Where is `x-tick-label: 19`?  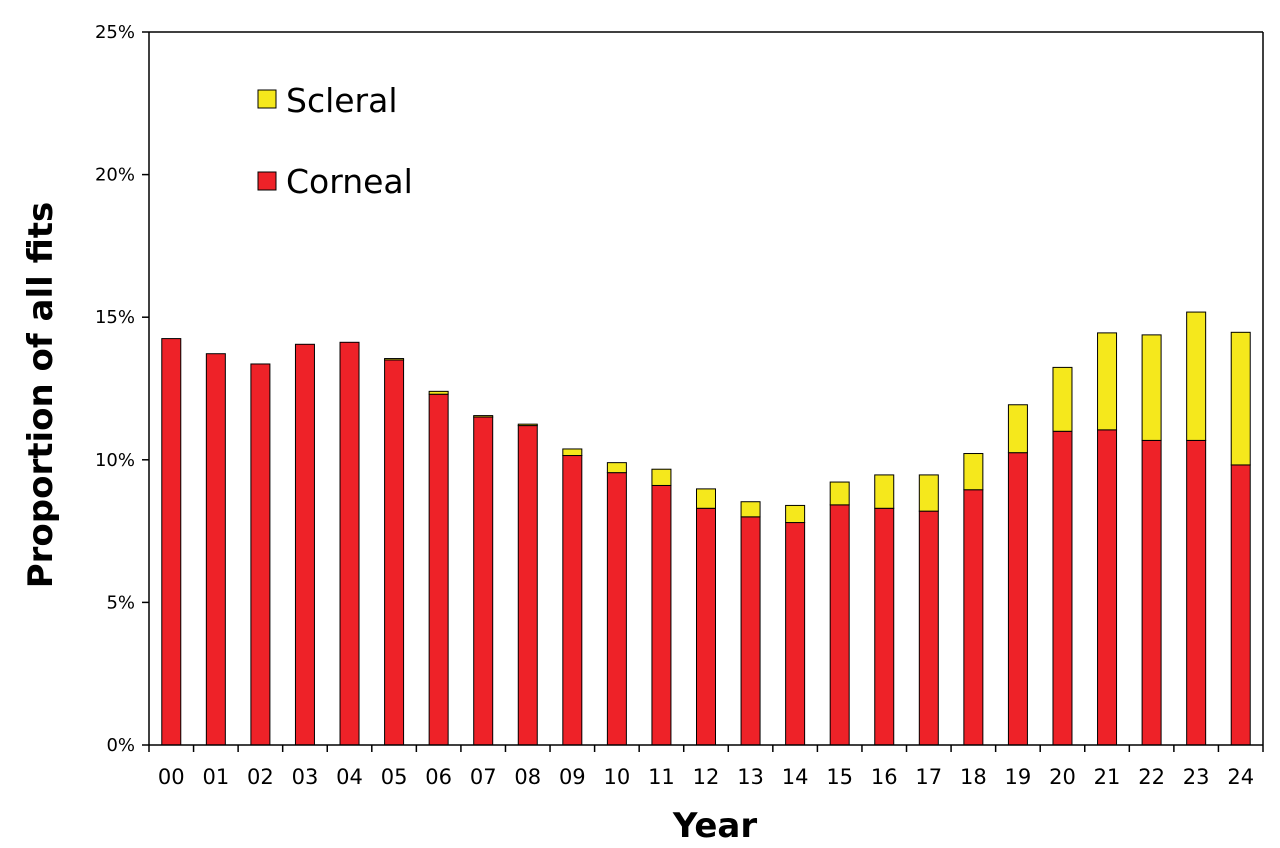 x-tick-label: 19 is located at coordinates (1018, 777).